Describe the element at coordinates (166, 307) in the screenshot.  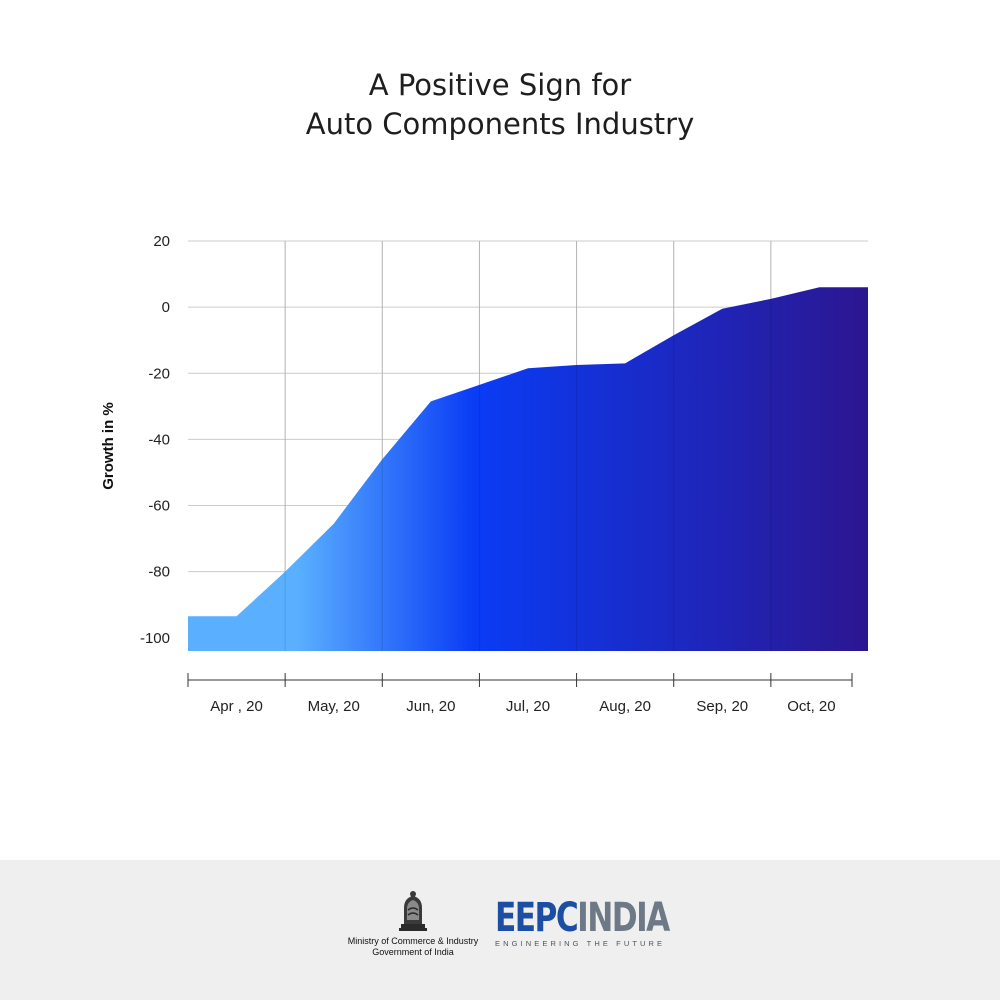
I see `y-tick-label: 0` at that location.